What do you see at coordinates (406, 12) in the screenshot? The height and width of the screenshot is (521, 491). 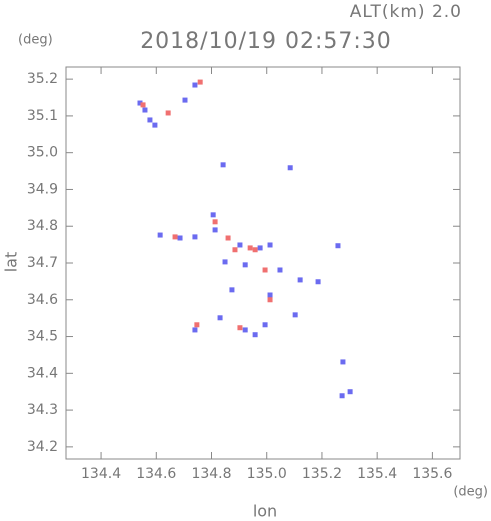 I see `chart-subtitle: ALT(km) 2.0` at bounding box center [406, 12].